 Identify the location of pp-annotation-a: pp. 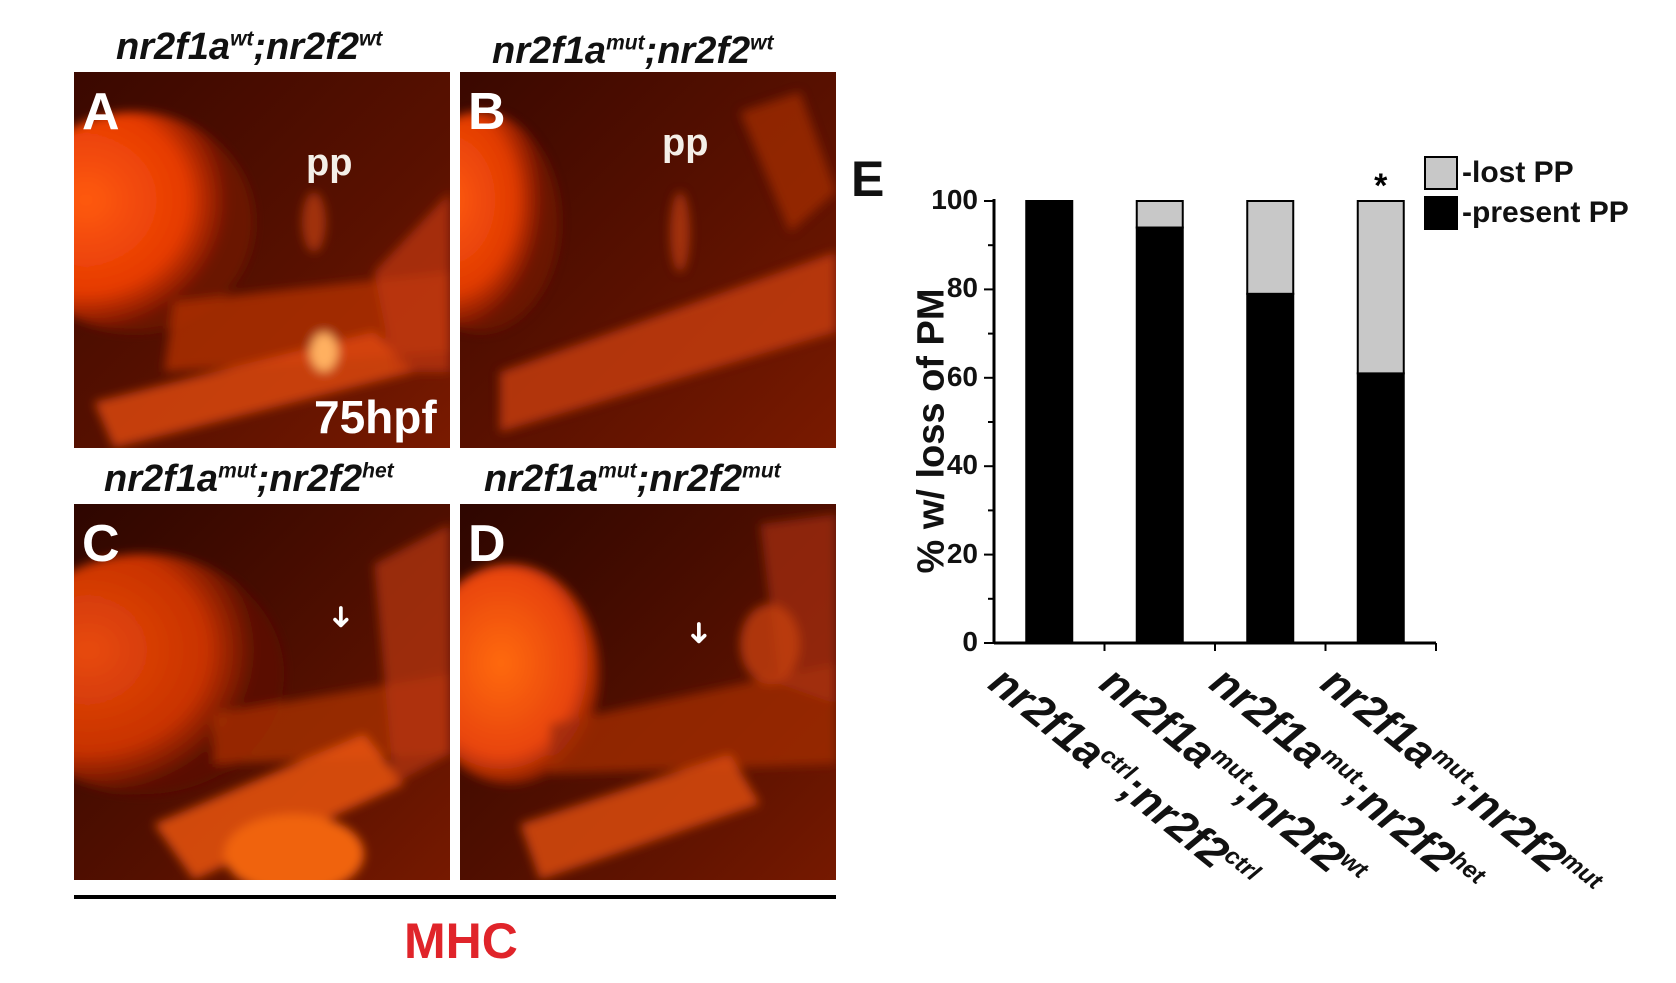
(329, 163).